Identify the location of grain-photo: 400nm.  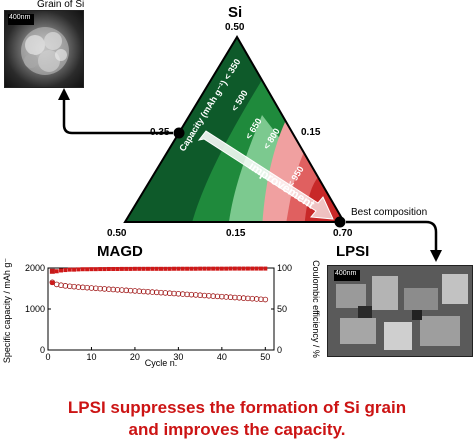
(44, 49).